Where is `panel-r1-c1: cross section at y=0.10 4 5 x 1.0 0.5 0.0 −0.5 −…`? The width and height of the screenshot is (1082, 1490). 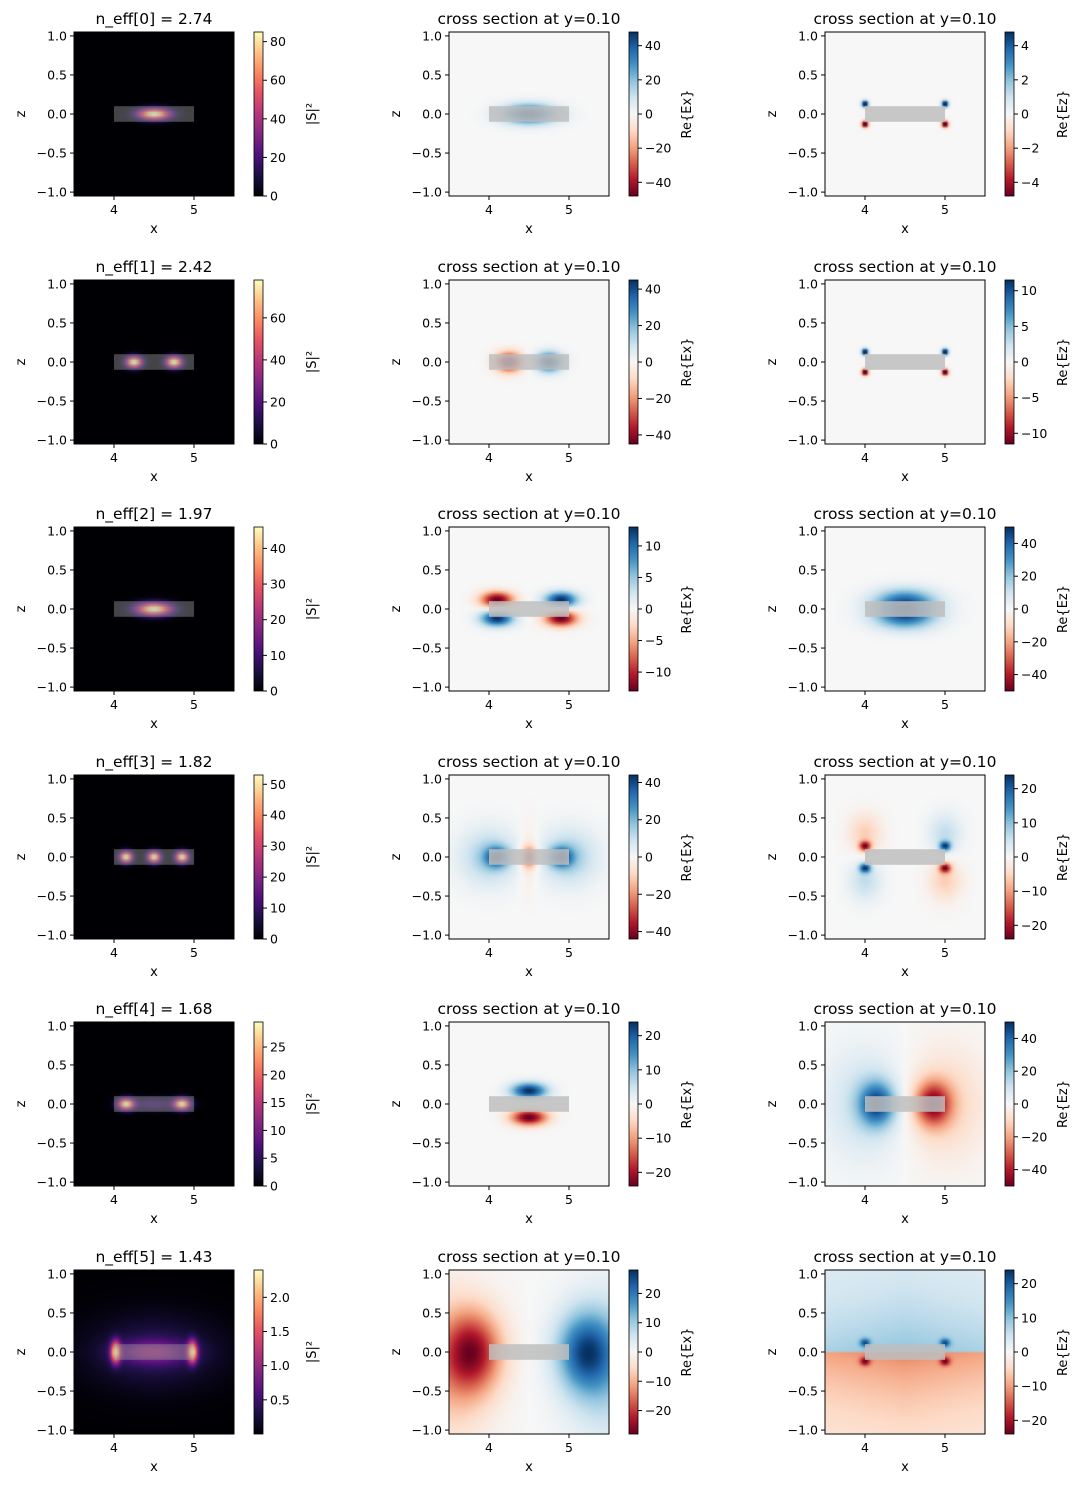 panel-r1-c1: cross section at y=0.10 4 5 x 1.0 0.5 0.0 −0.5 −… is located at coordinates (542, 371).